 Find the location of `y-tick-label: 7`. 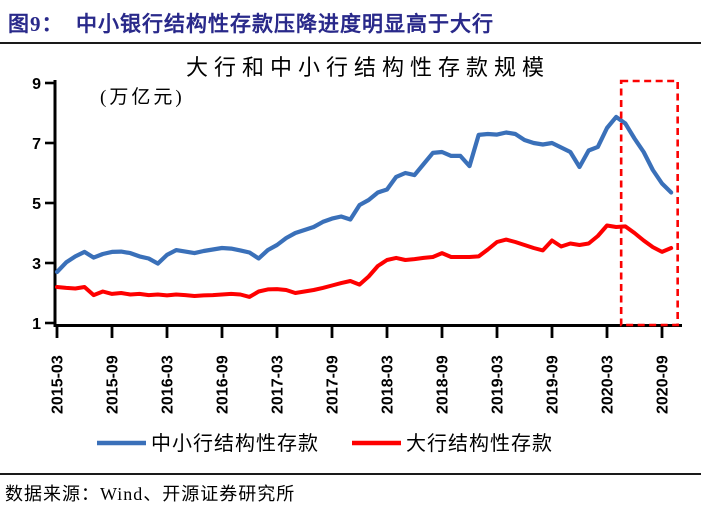

y-tick-label: 7 is located at coordinates (36, 144).